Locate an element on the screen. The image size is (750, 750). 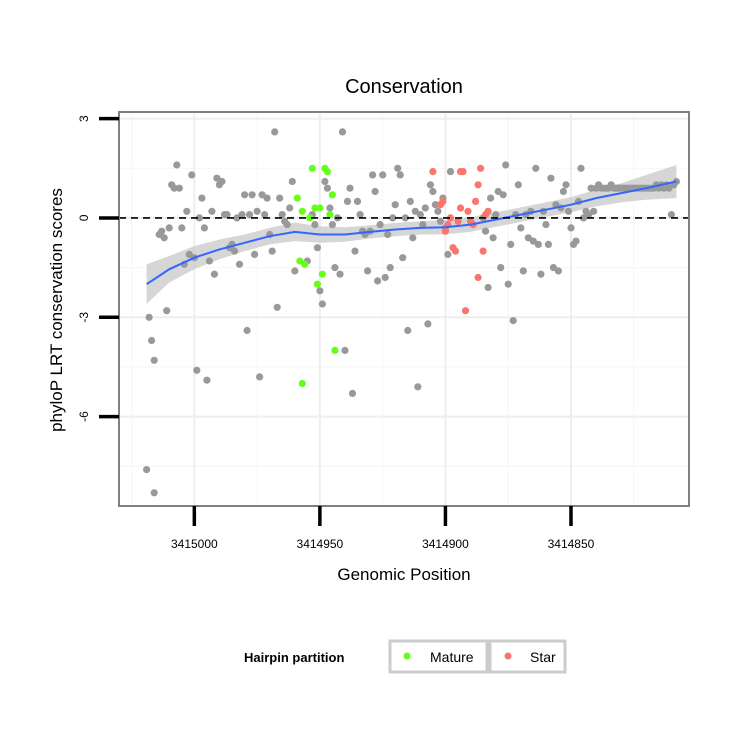
legend-label-mature: Mature is located at coordinates (452, 657).